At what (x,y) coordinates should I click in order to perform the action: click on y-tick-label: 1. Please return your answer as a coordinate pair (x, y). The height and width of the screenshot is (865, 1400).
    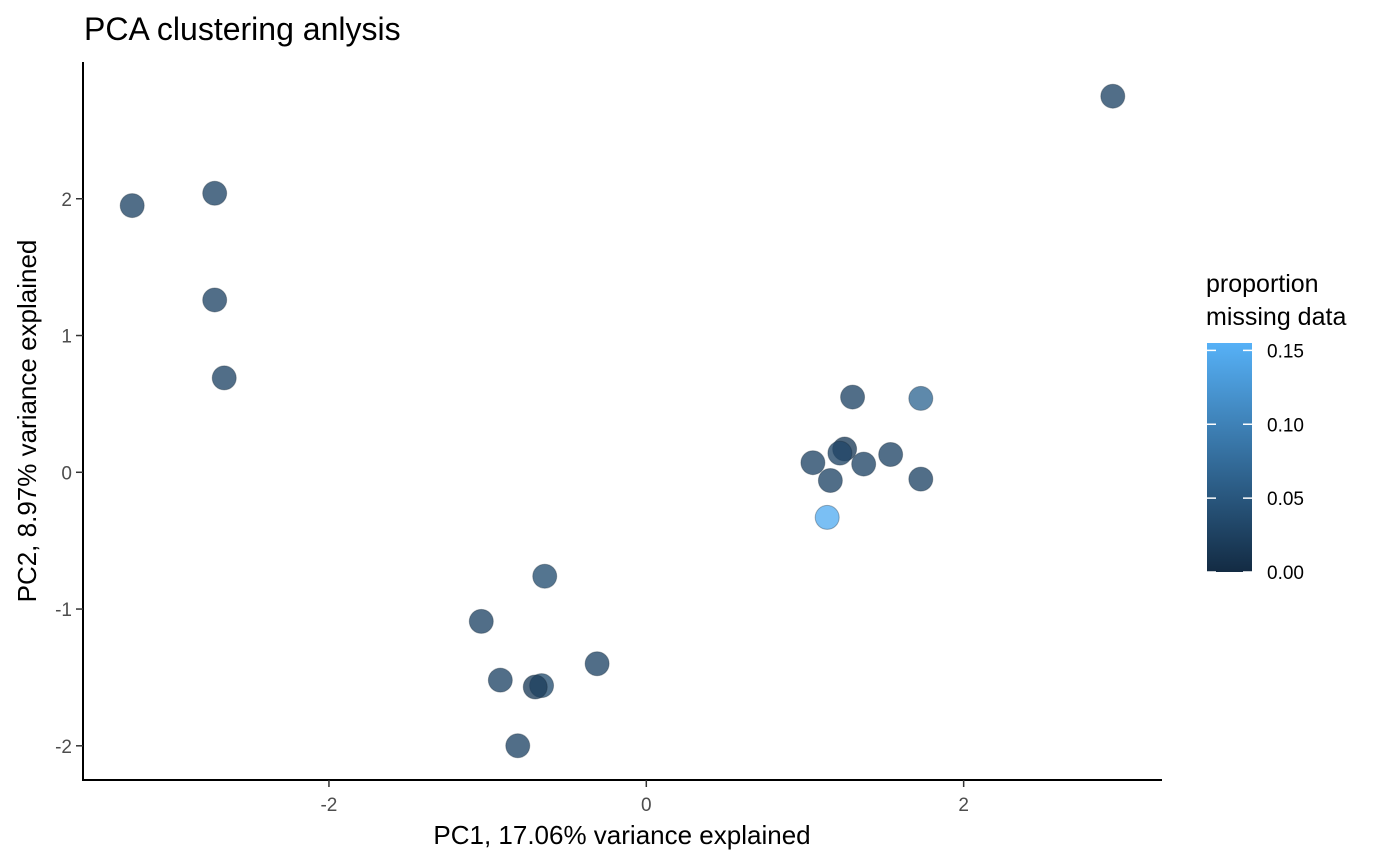
    Looking at the image, I should click on (66, 337).